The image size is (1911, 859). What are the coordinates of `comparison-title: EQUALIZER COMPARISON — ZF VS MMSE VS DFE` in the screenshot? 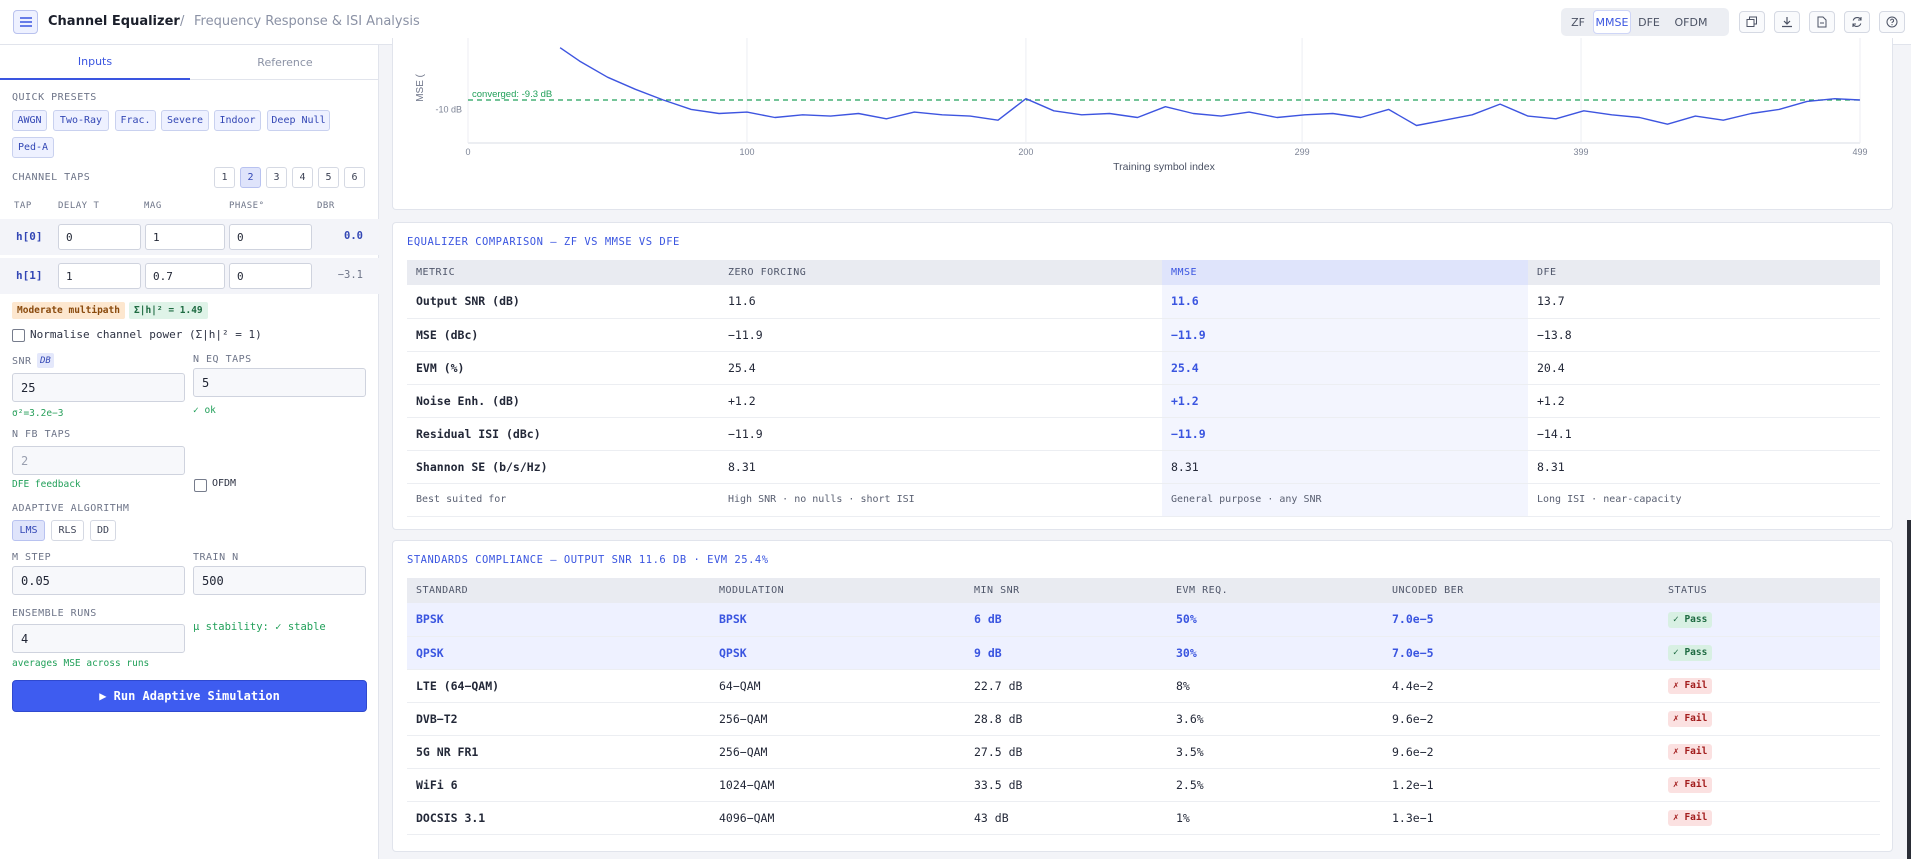 It's located at (543, 242).